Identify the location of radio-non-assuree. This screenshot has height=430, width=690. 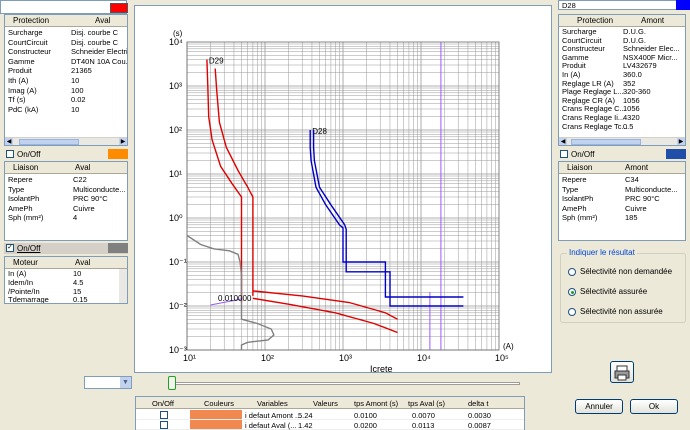
(572, 312).